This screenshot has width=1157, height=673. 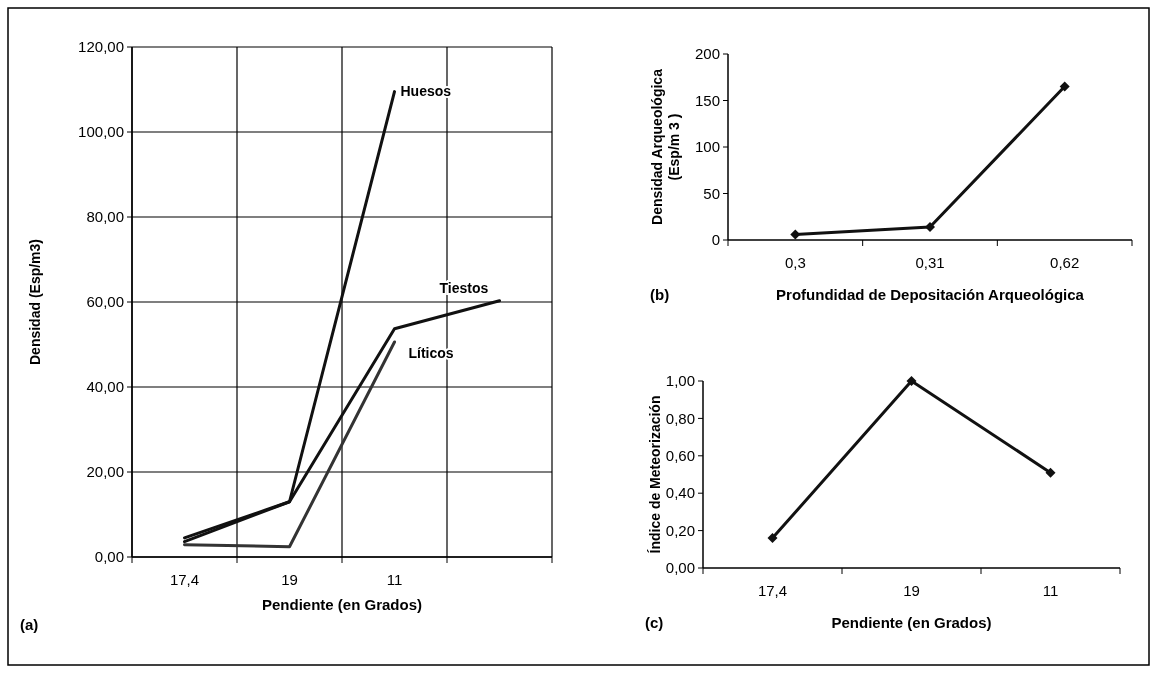 I want to click on y-axis-title: Índice de Meteorización, so click(x=655, y=474).